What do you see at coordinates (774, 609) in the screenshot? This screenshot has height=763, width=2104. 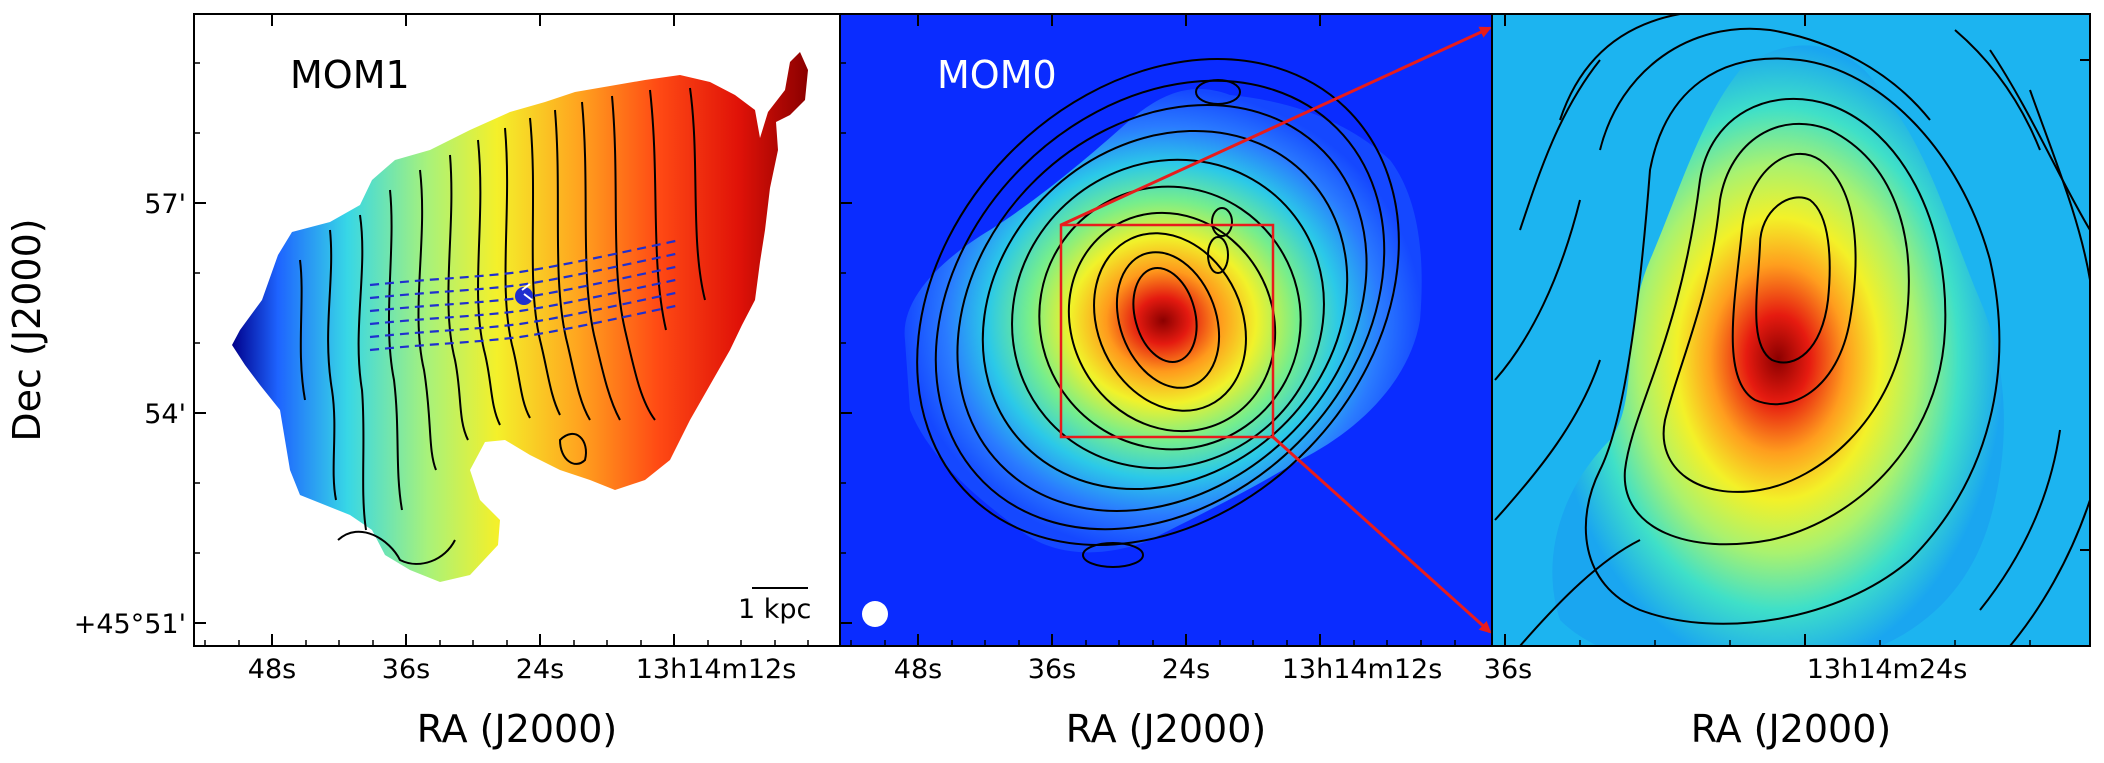 I see `scale-bar-label: 1 kpc` at bounding box center [774, 609].